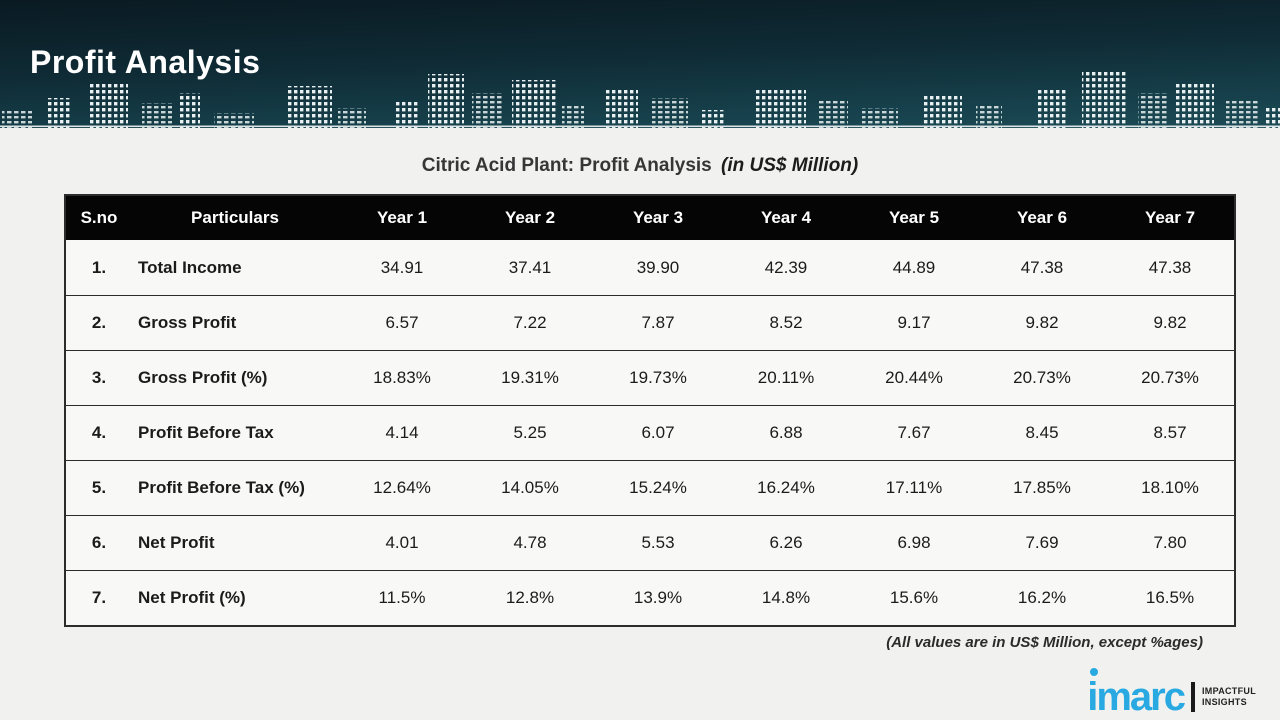 The height and width of the screenshot is (720, 1280). Describe the element at coordinates (914, 322) in the screenshot. I see `value-cell: 9.17` at that location.